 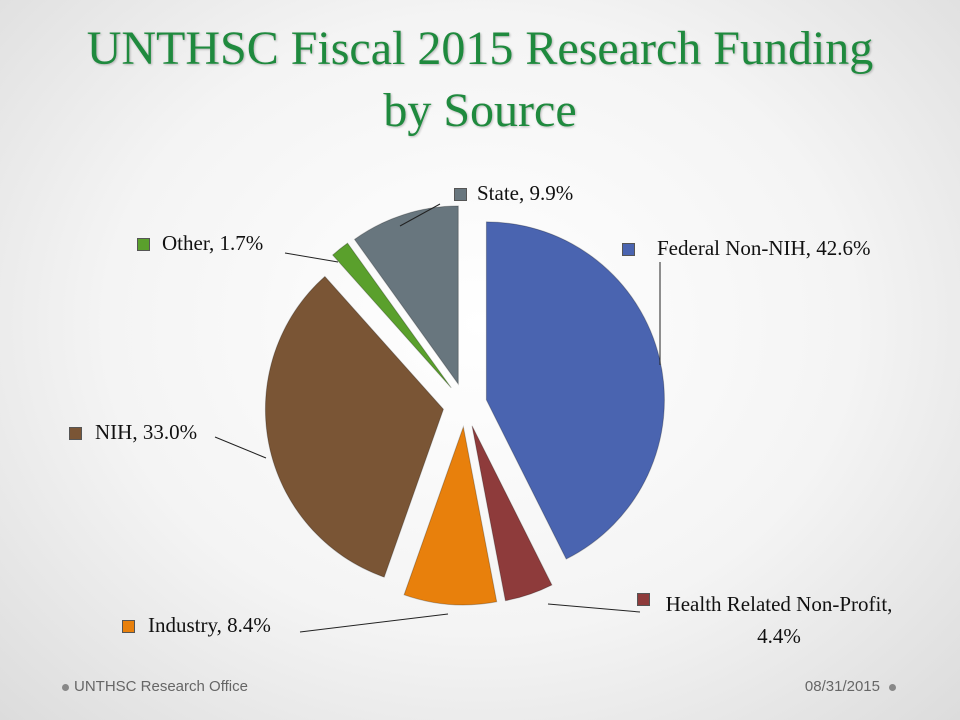 What do you see at coordinates (779, 620) in the screenshot?
I see `data-label: Health Related Non-Profit, 4.4%` at bounding box center [779, 620].